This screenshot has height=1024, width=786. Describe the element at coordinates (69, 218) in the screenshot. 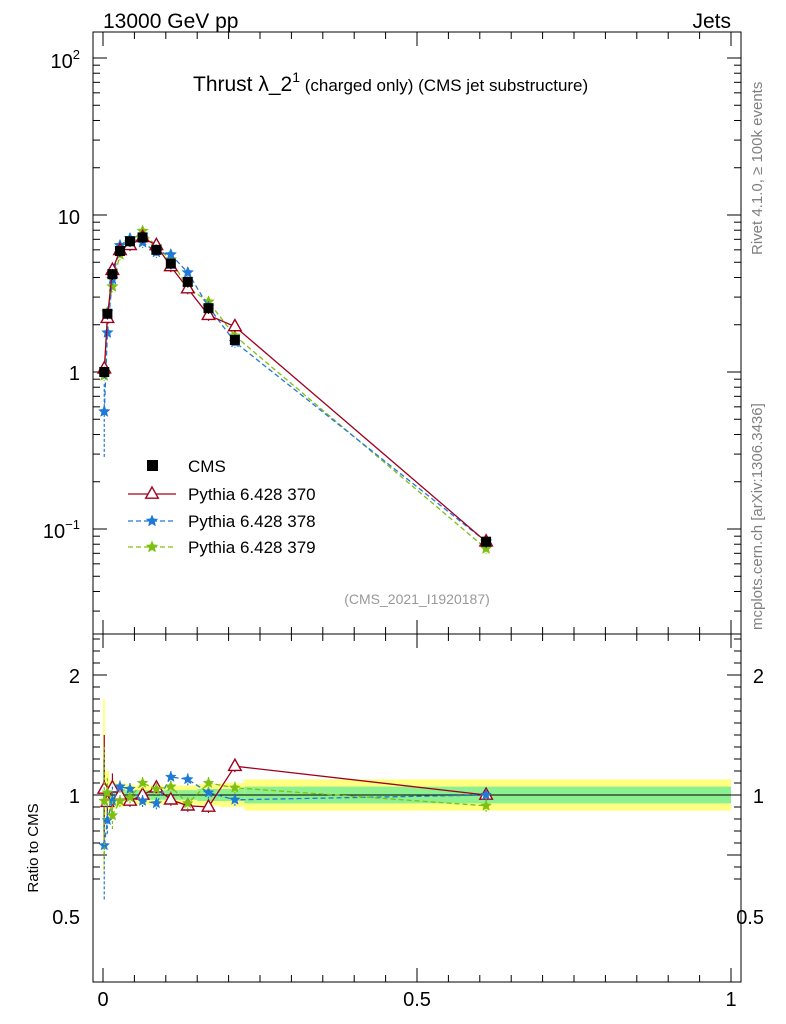

I see `ytick-label-10: 10` at that location.